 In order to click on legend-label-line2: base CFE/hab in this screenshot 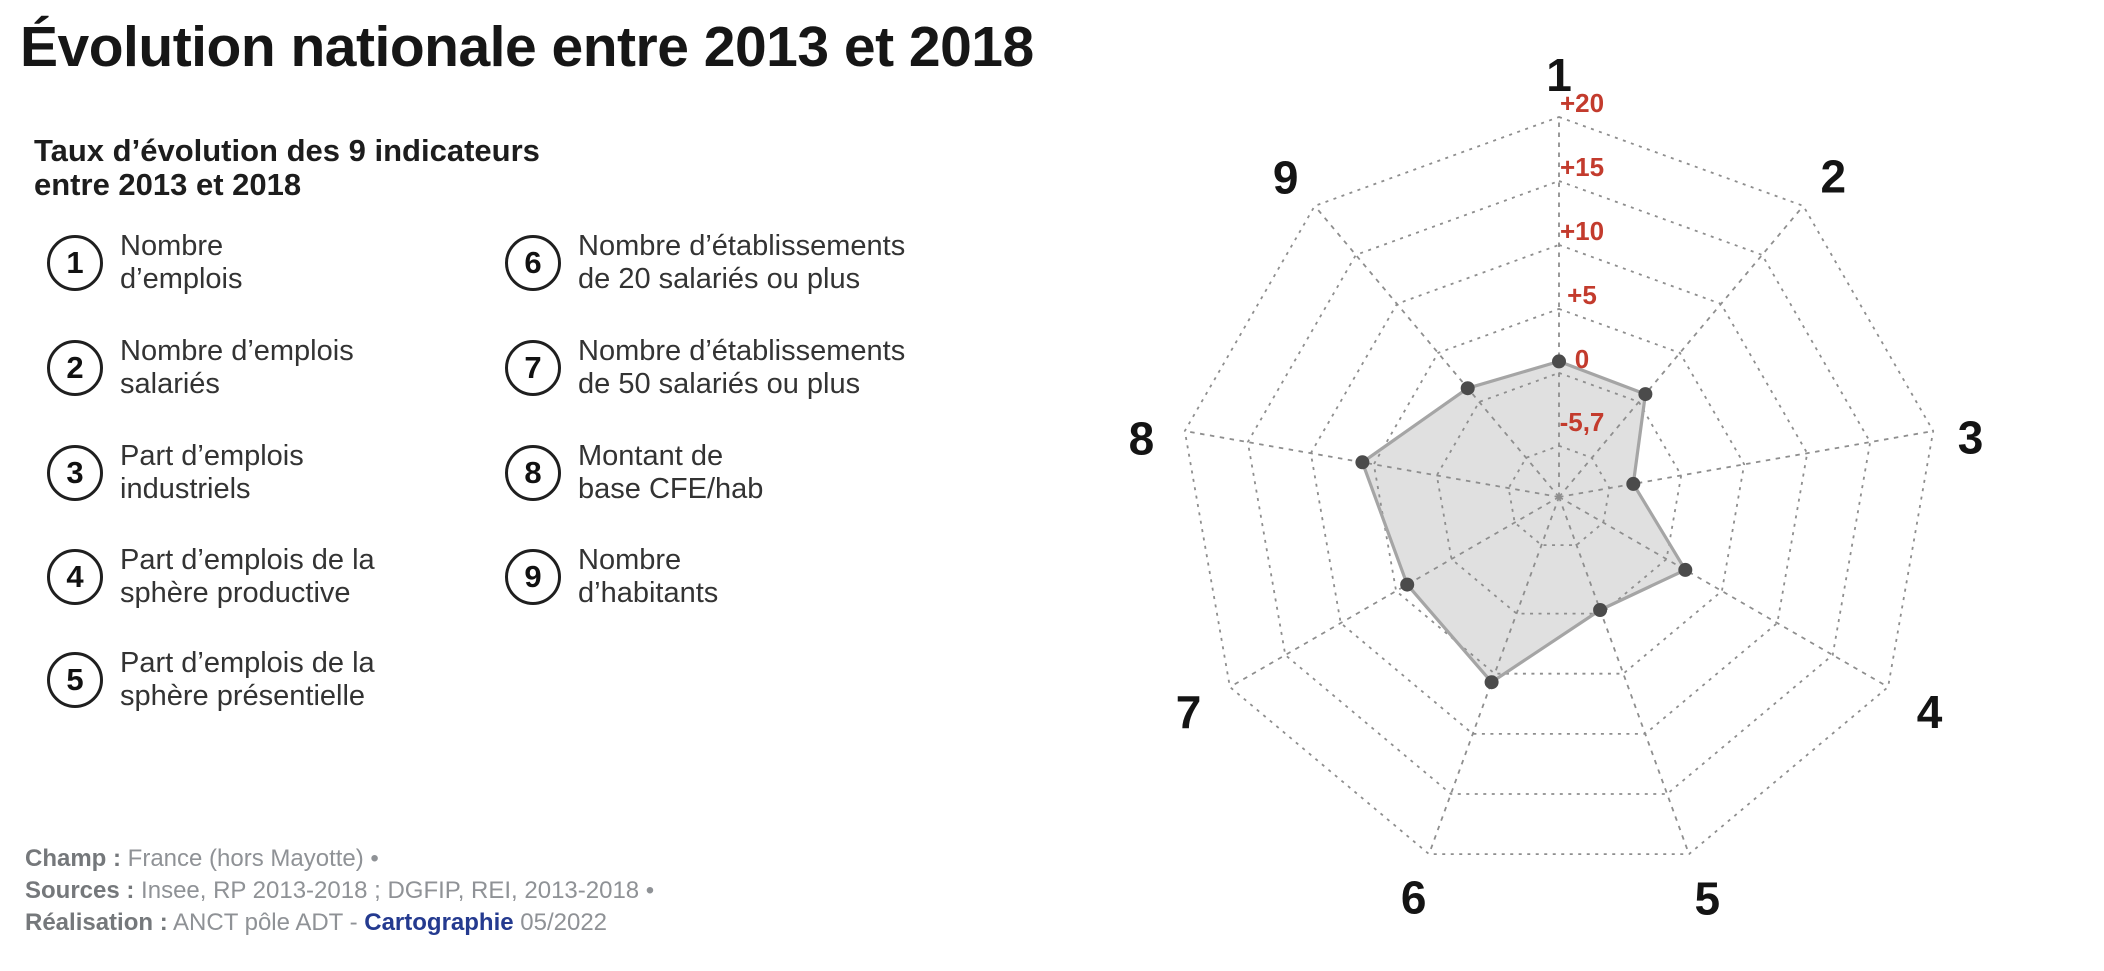, I will do `click(671, 489)`.